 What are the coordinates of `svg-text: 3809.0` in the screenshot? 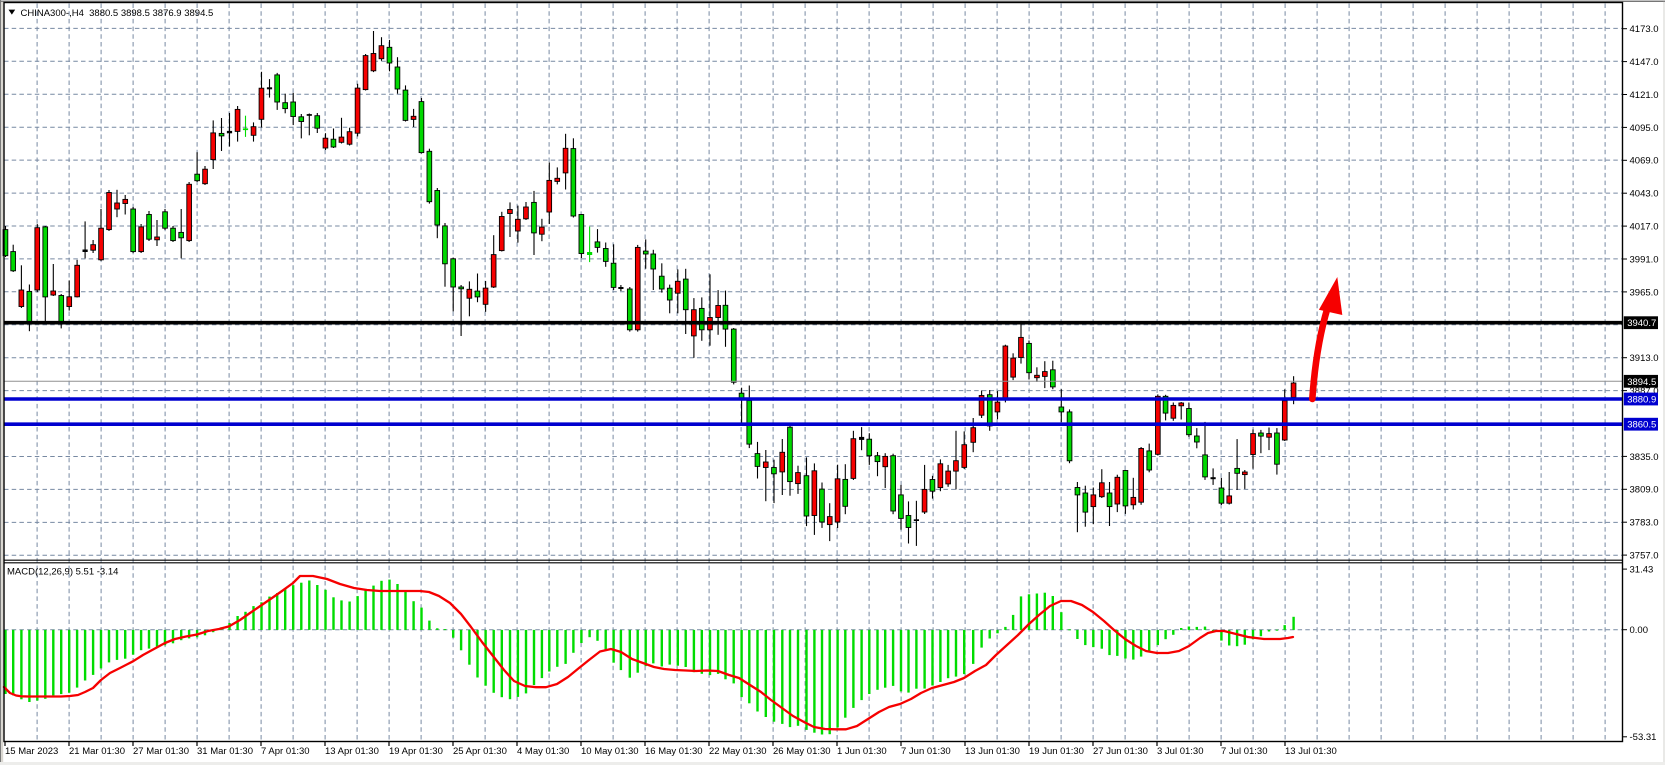 It's located at (1644, 490).